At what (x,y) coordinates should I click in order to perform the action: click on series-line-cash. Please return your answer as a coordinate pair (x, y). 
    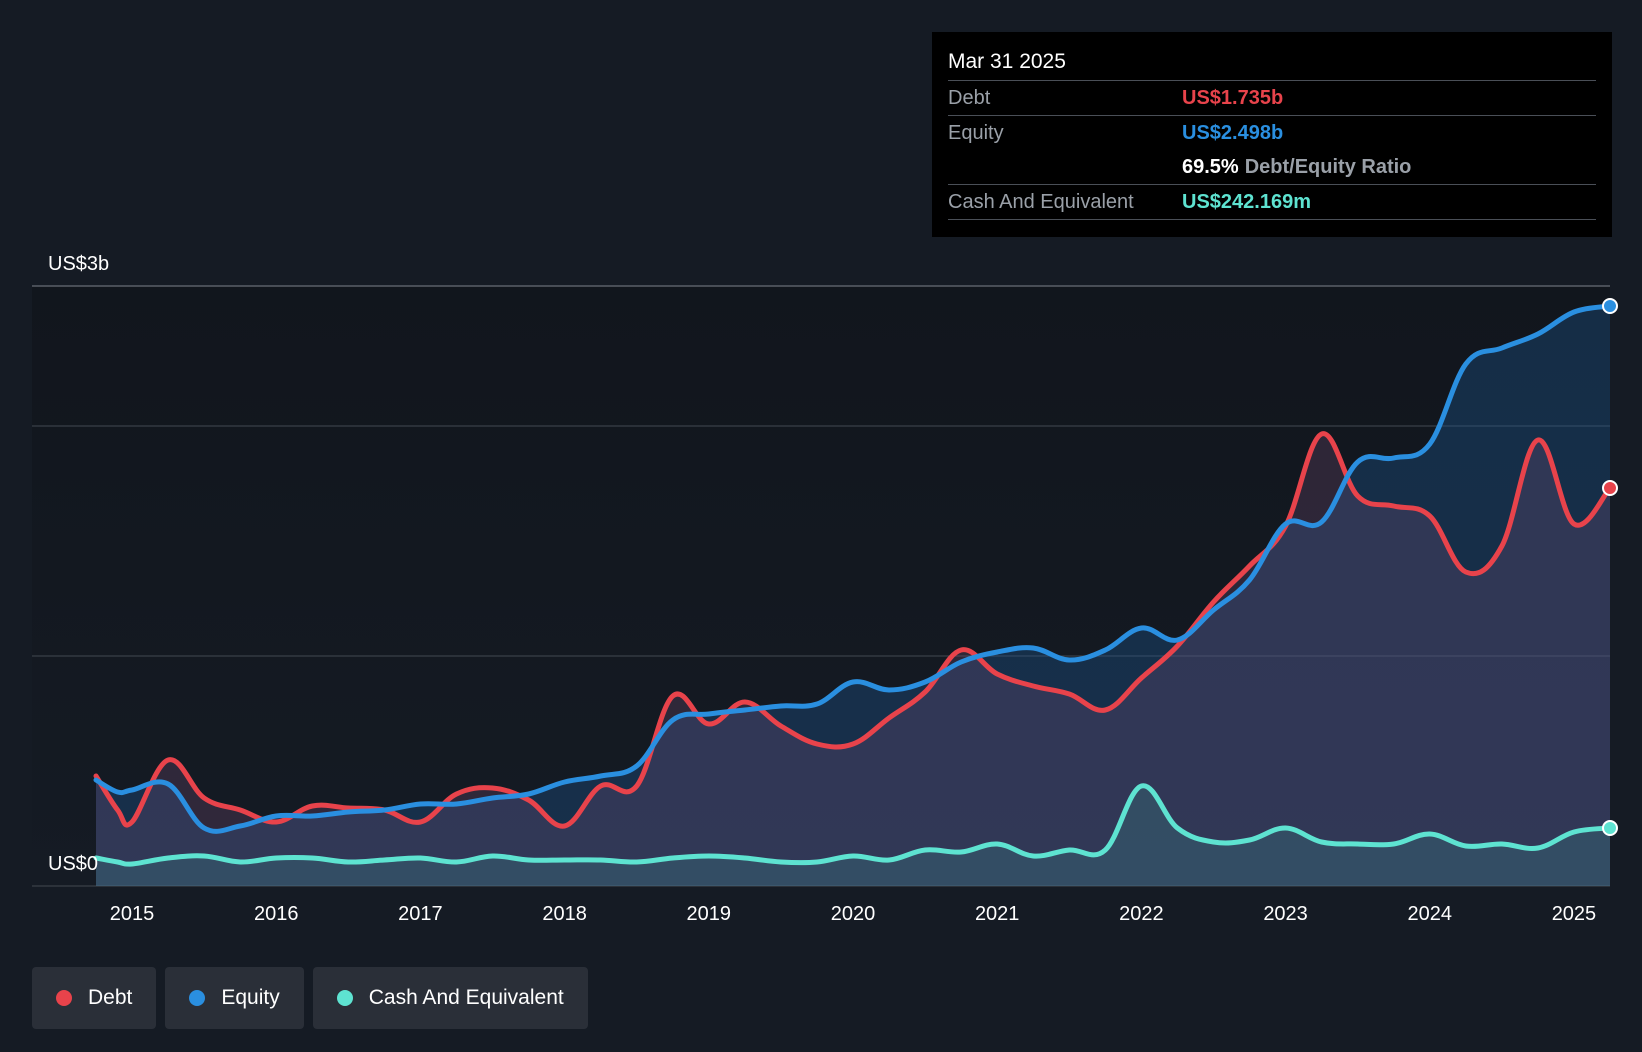
    Looking at the image, I should click on (853, 825).